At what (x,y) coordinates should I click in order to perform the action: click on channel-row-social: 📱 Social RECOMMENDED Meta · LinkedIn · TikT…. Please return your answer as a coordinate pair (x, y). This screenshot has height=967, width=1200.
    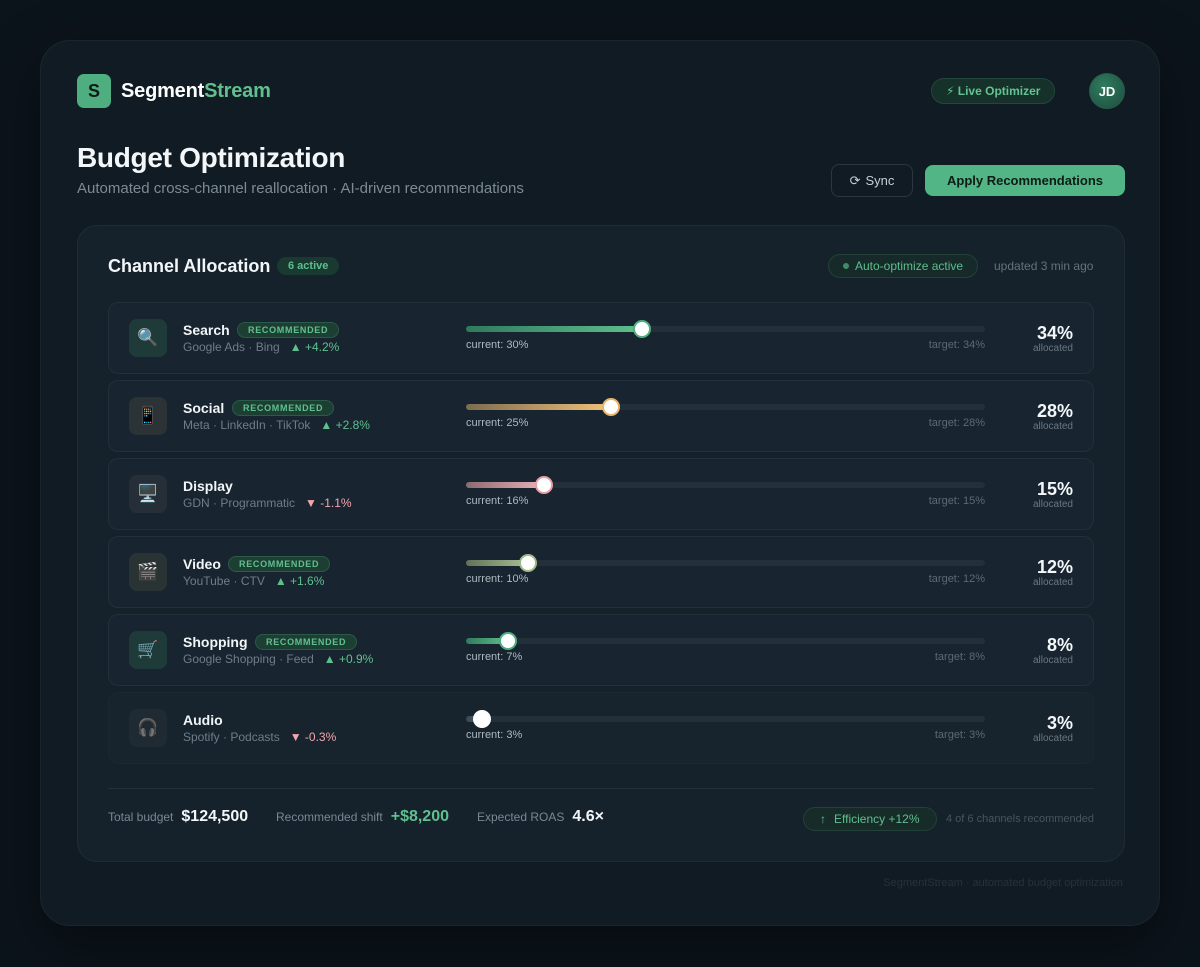
    Looking at the image, I should click on (601, 416).